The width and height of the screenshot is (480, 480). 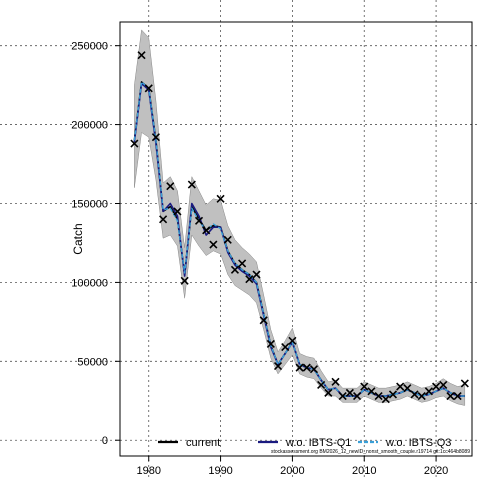 What do you see at coordinates (89, 283) in the screenshot?
I see `y-tick-label: 100000` at bounding box center [89, 283].